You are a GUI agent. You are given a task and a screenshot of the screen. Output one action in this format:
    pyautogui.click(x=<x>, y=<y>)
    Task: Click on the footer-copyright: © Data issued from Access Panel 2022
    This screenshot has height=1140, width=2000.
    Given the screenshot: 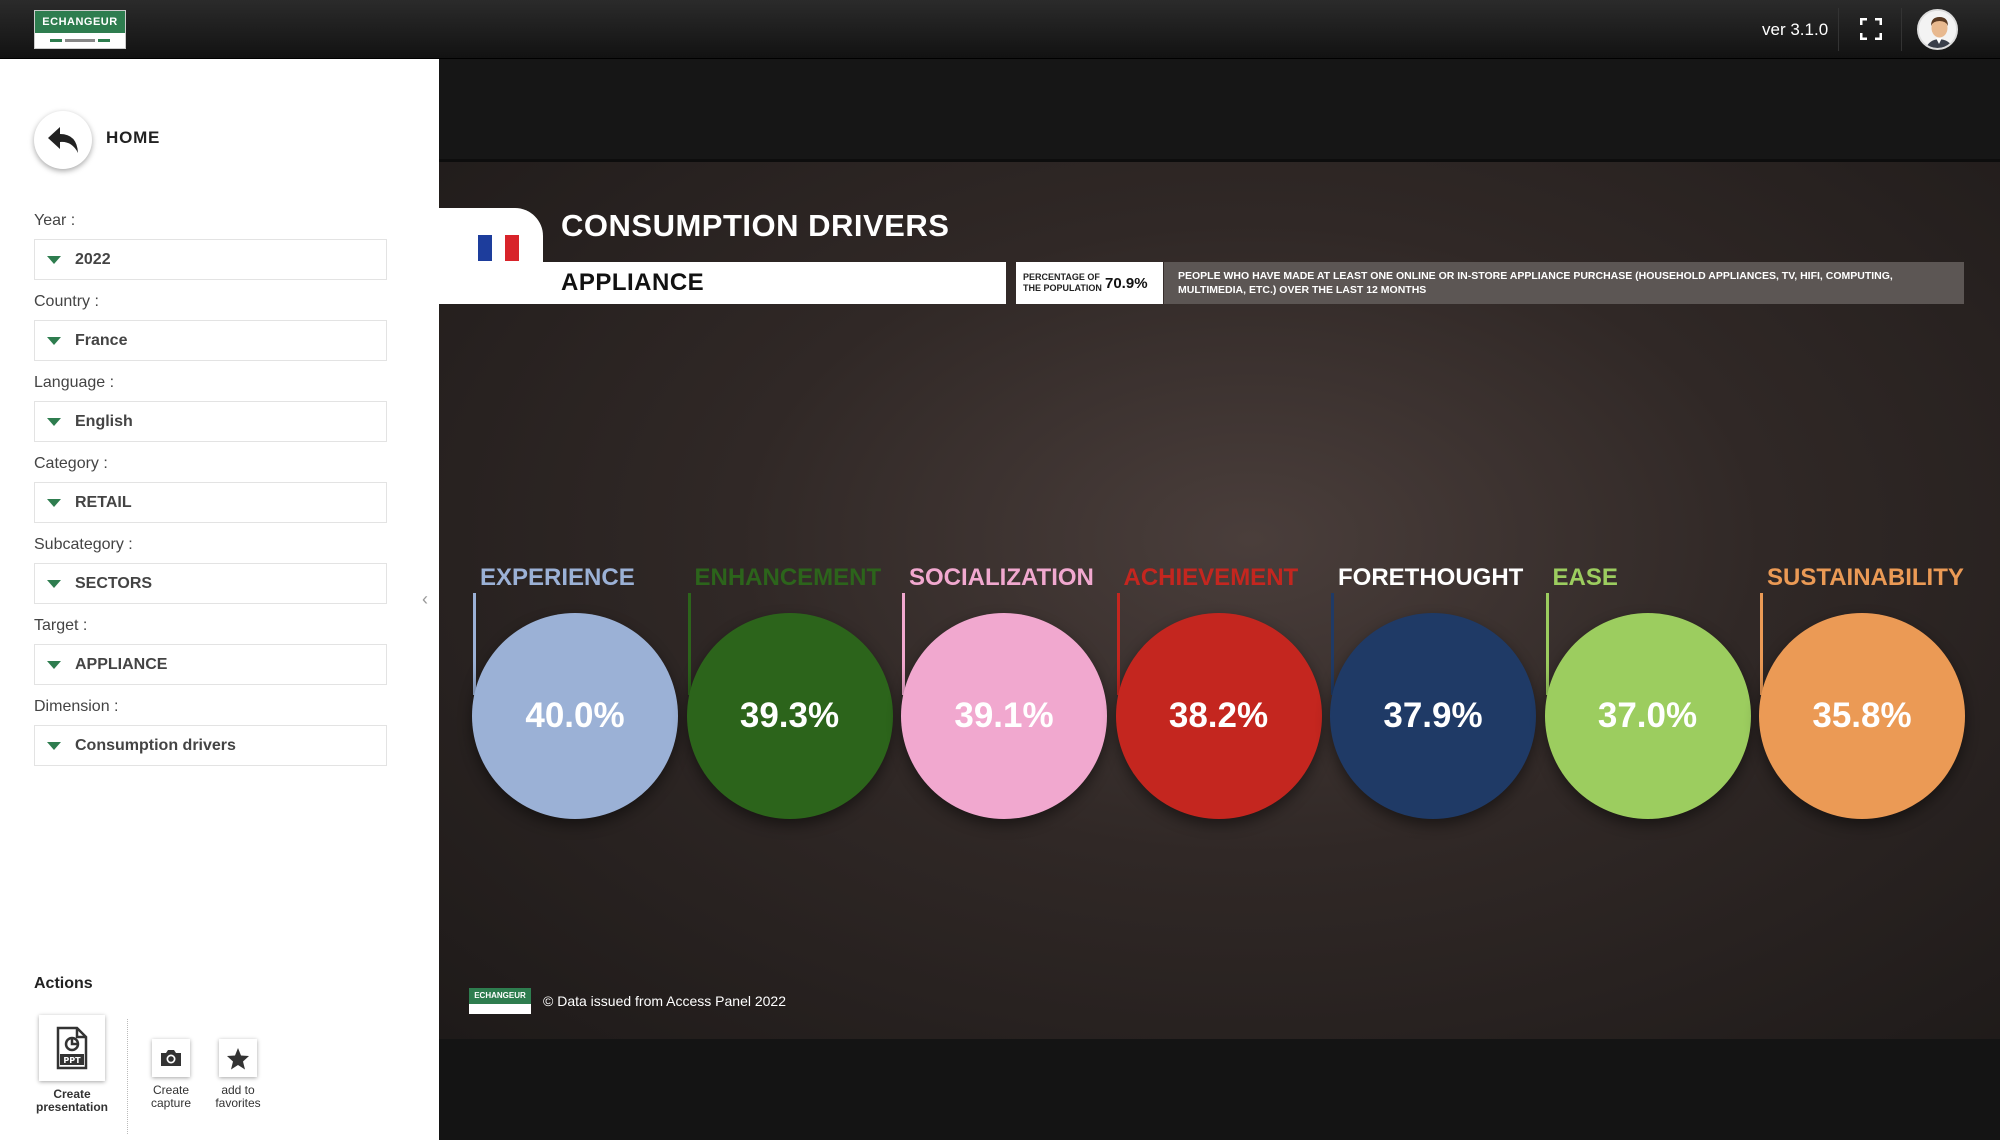 What is the action you would take?
    pyautogui.click(x=664, y=1001)
    